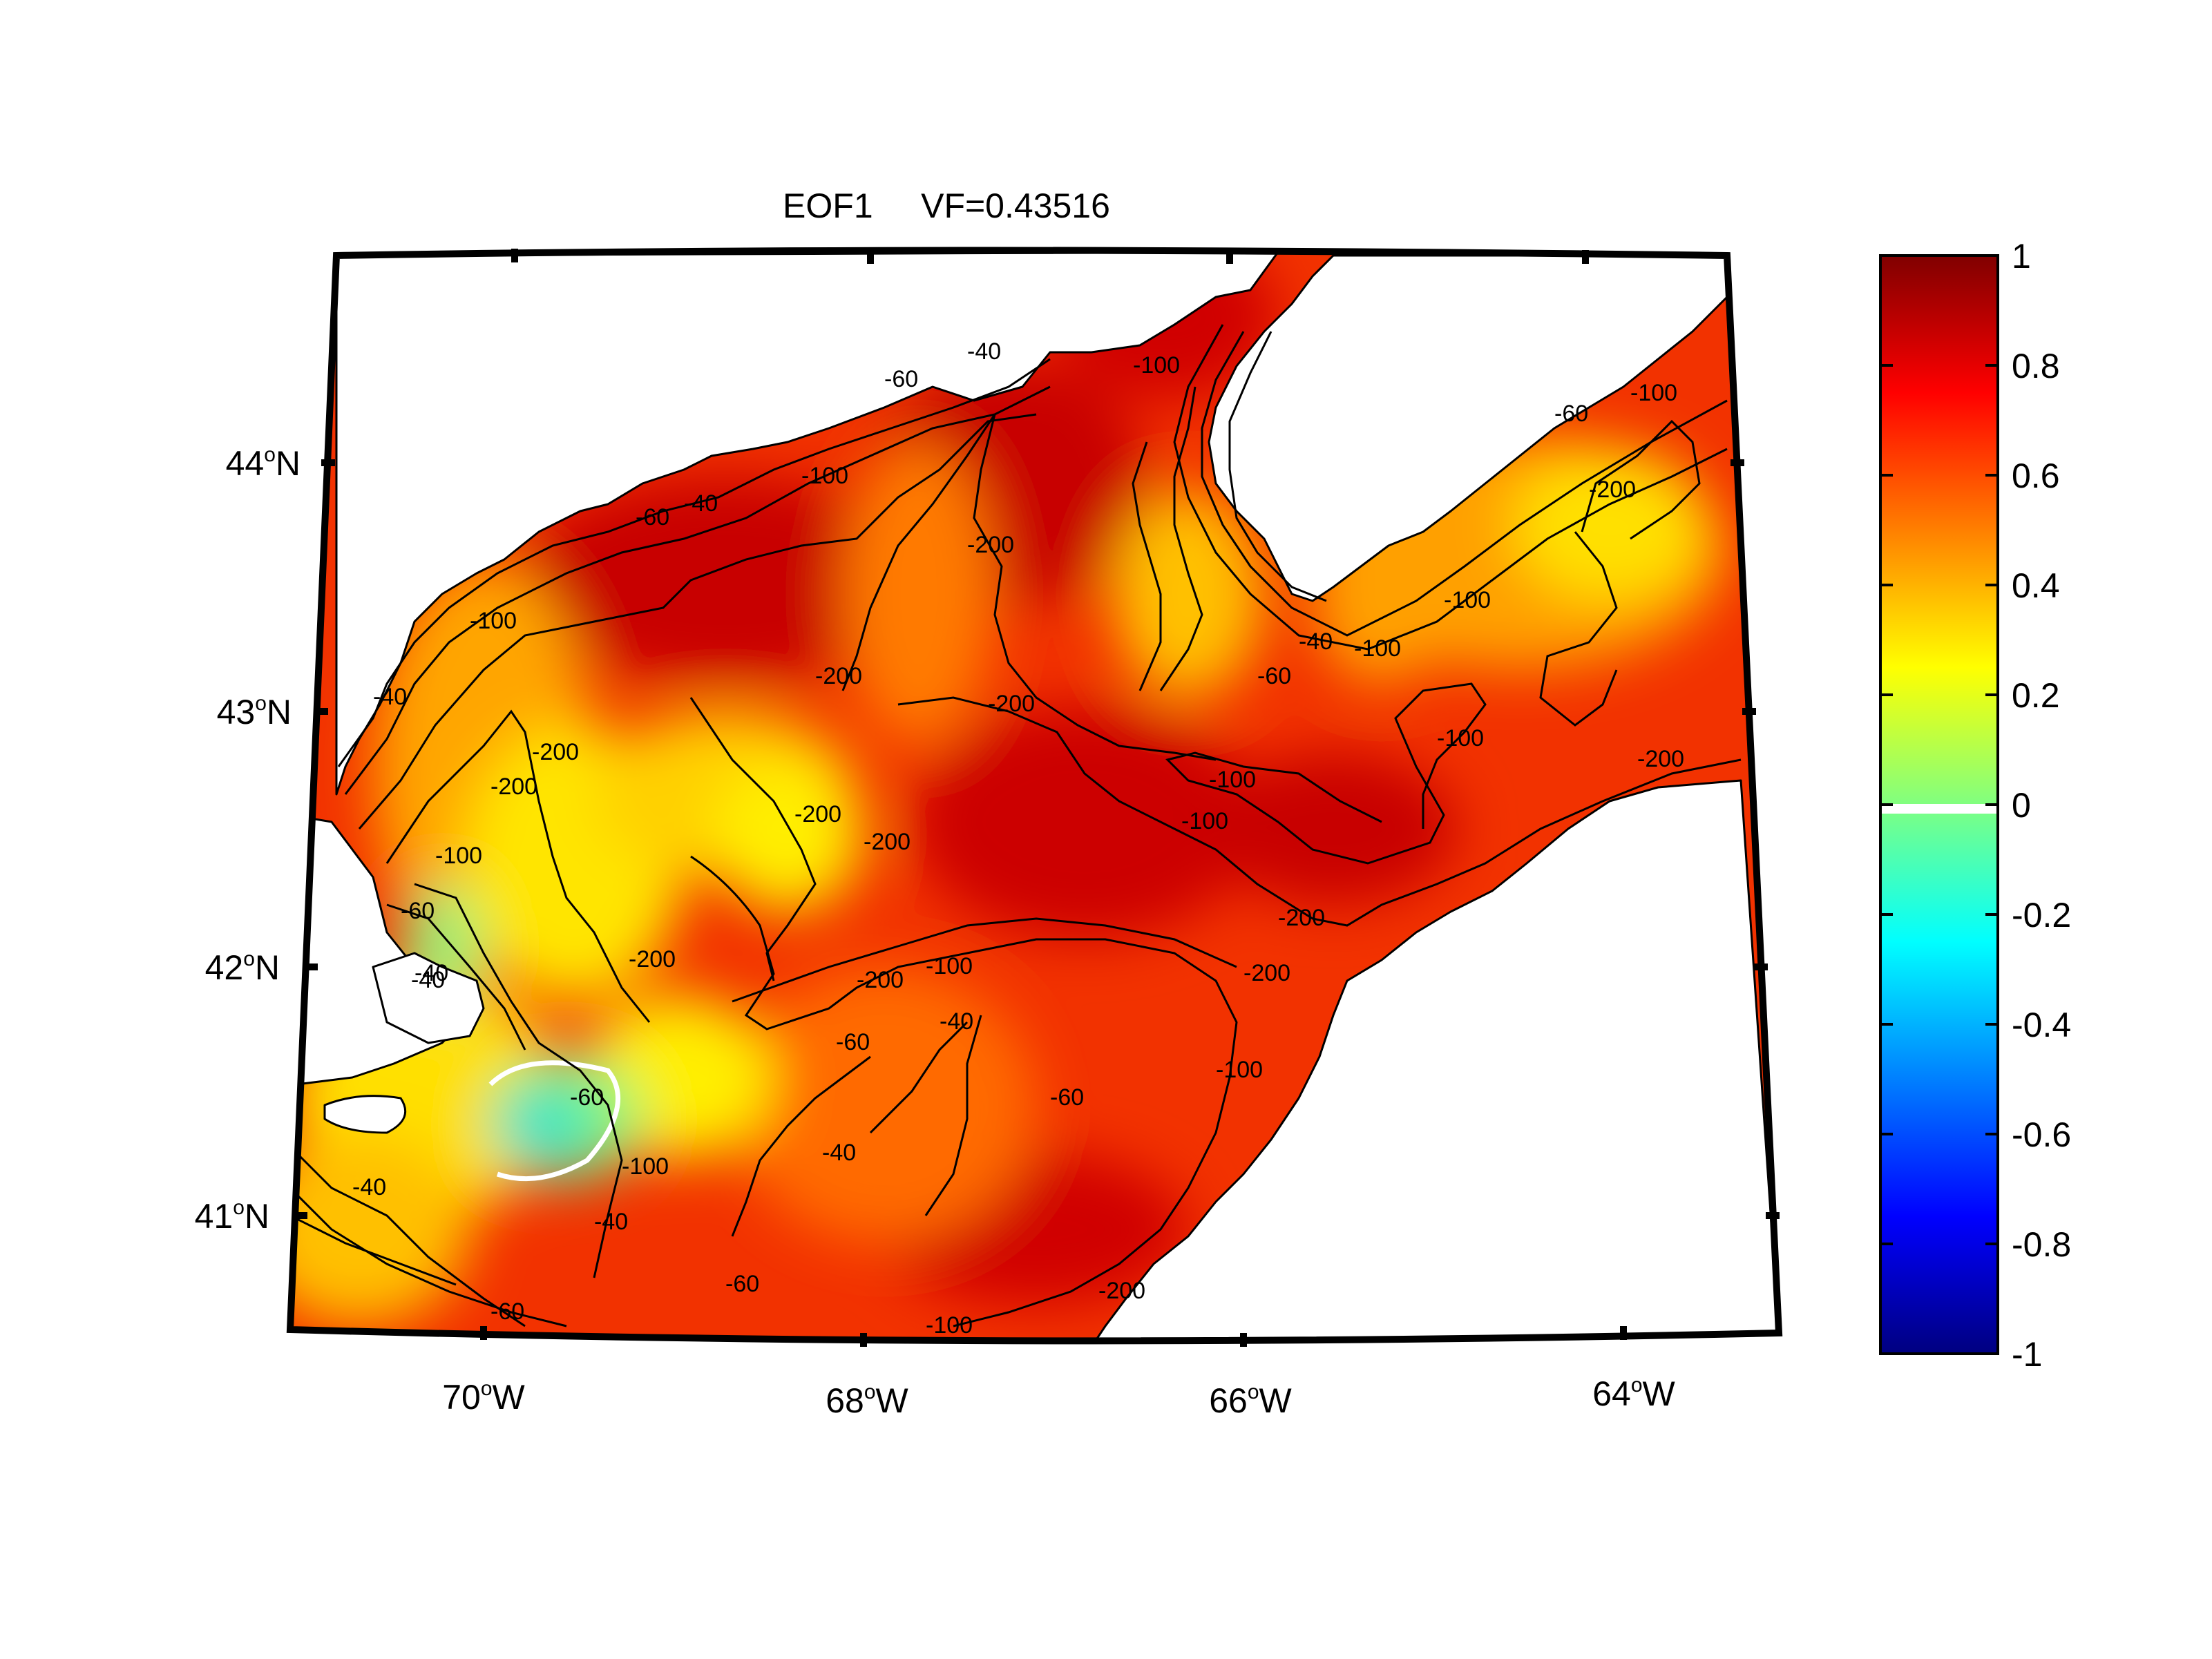  What do you see at coordinates (254, 711) in the screenshot?
I see `lat-label: 43oN` at bounding box center [254, 711].